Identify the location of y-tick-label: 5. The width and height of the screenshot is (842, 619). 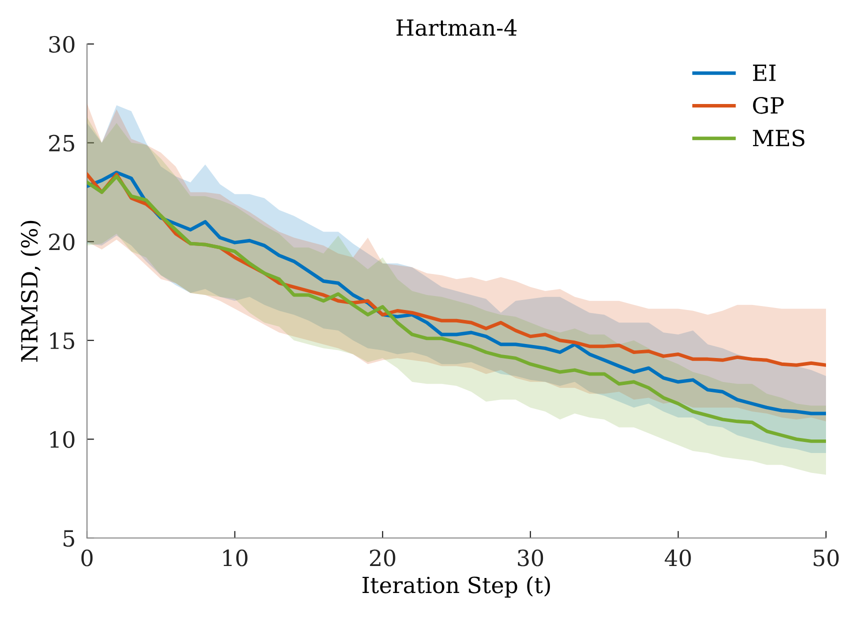
(69, 538).